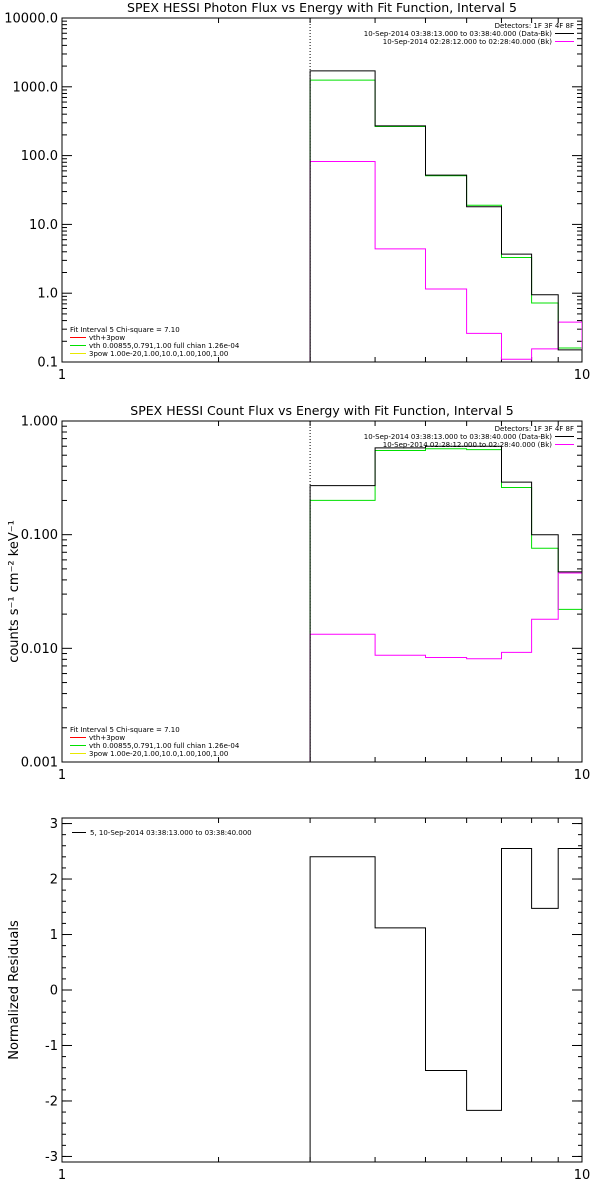 The image size is (600, 1200). Describe the element at coordinates (36, 87) in the screenshot. I see `y-tick-label: 1000.0` at that location.